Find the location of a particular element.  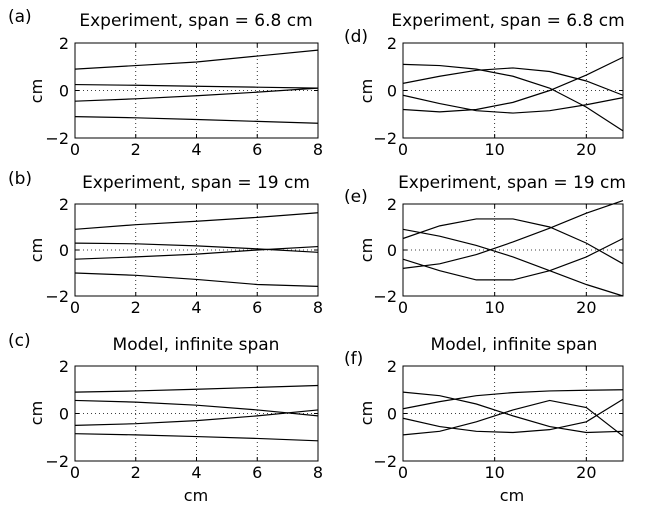

panel-b-ylabel: cm is located at coordinates (36, 250).